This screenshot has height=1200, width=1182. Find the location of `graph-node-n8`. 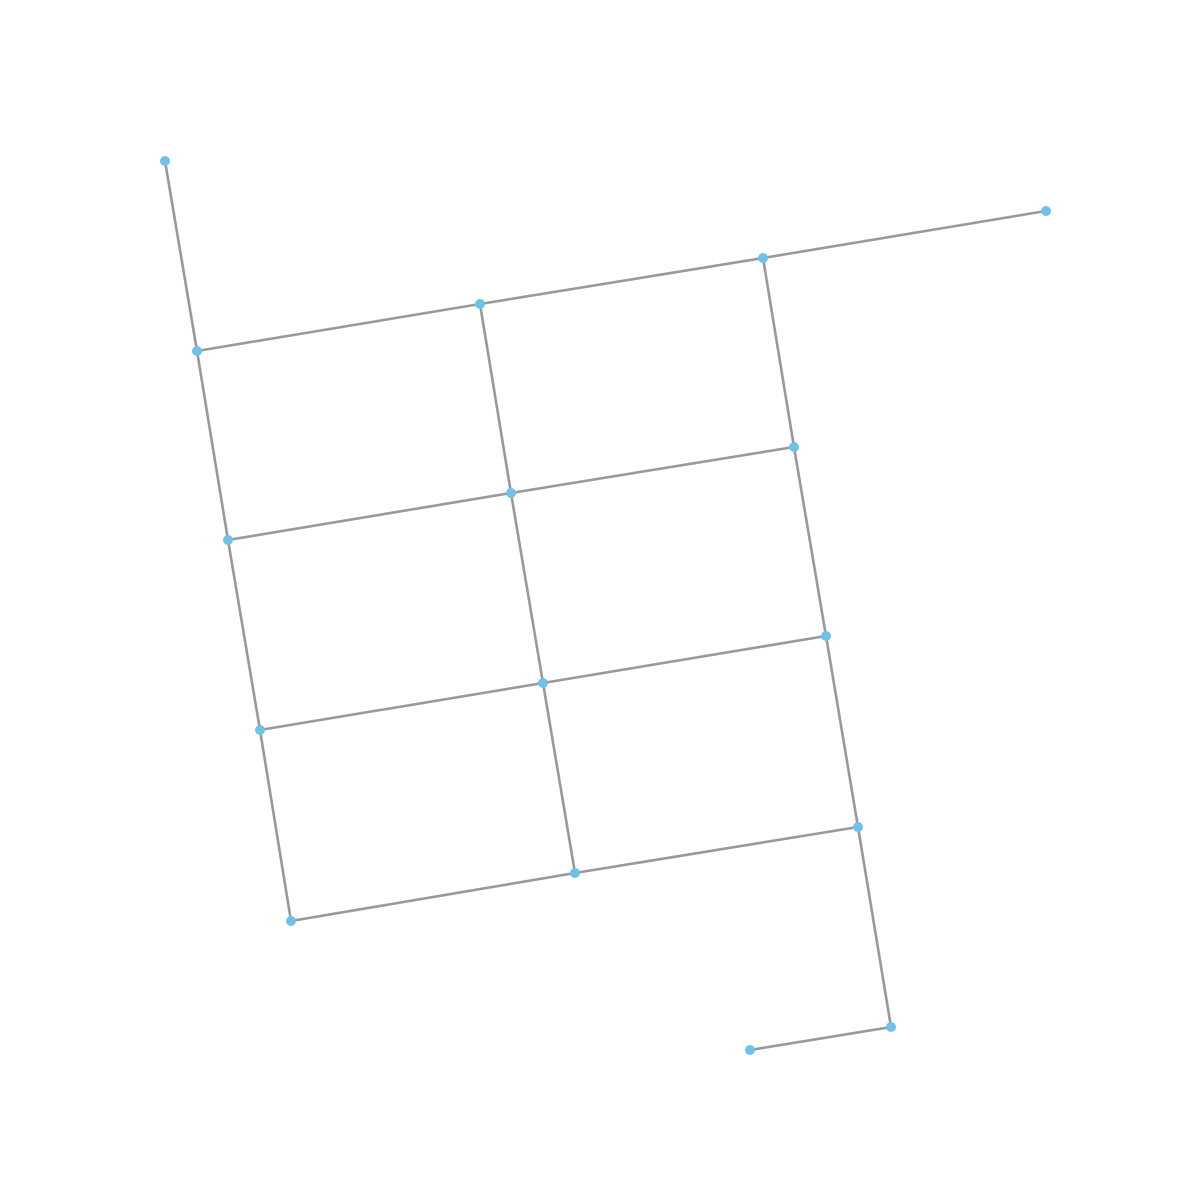

graph-node-n8 is located at coordinates (575, 873).